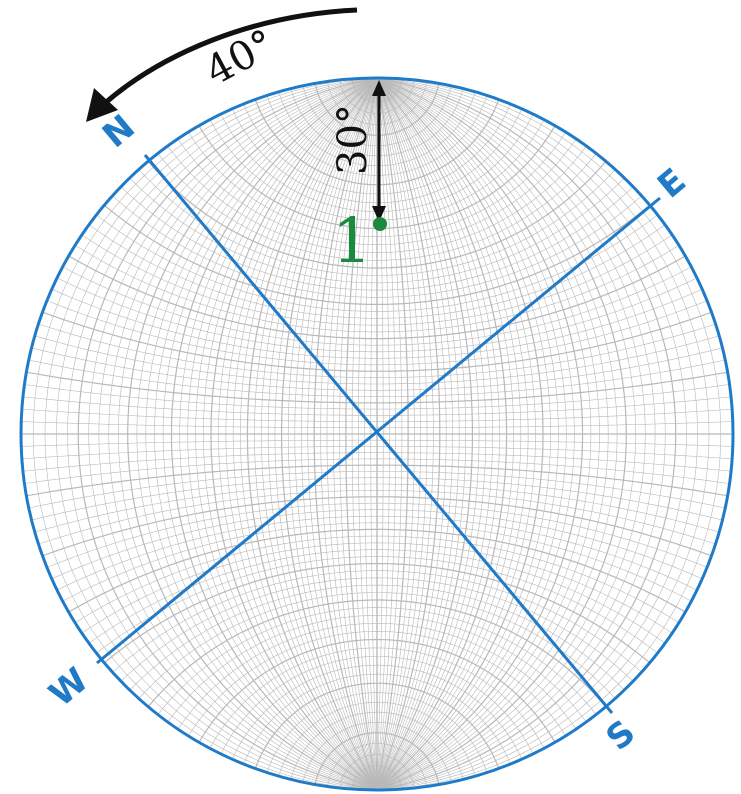  What do you see at coordinates (102, 105) in the screenshot?
I see `curved-arrow-head-icon` at bounding box center [102, 105].